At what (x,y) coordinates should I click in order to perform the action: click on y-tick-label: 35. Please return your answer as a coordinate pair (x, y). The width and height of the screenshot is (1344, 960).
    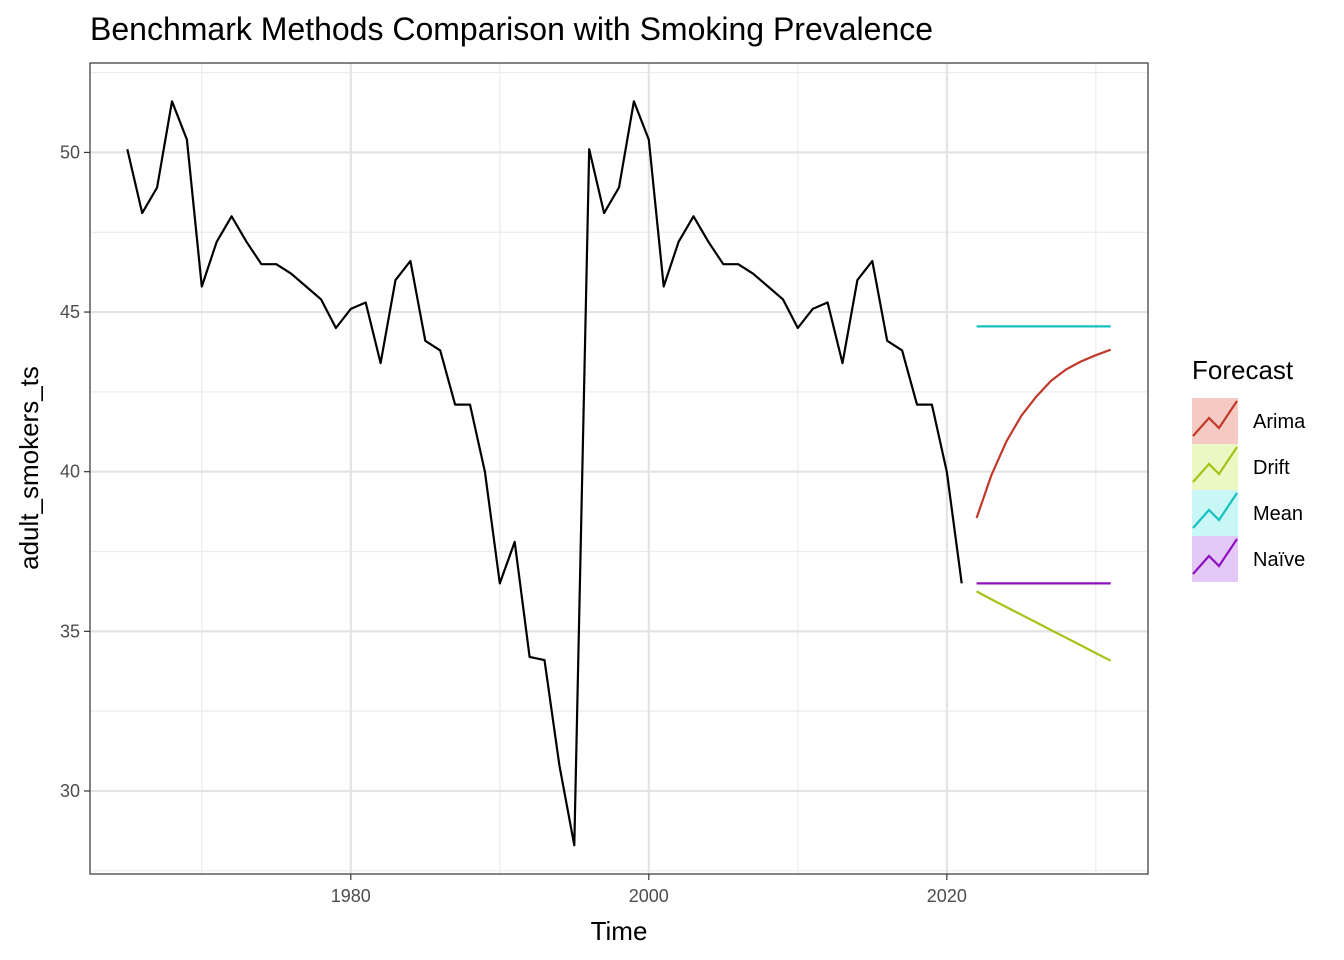
    Looking at the image, I should click on (70, 631).